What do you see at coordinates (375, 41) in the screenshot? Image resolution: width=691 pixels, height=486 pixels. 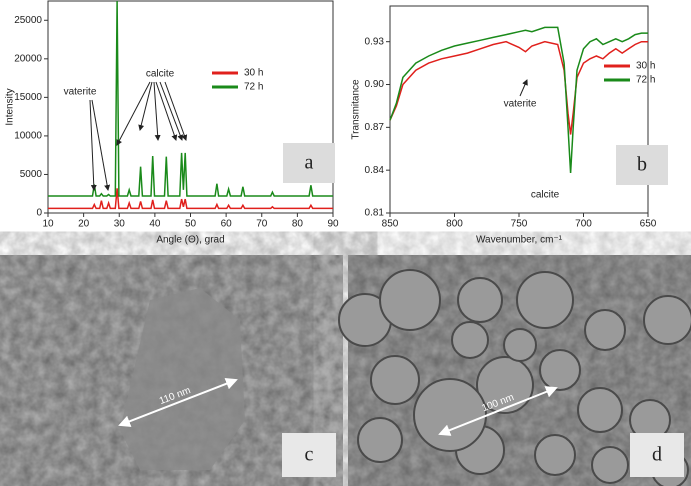 I see `y-tick-label: 0.93` at bounding box center [375, 41].